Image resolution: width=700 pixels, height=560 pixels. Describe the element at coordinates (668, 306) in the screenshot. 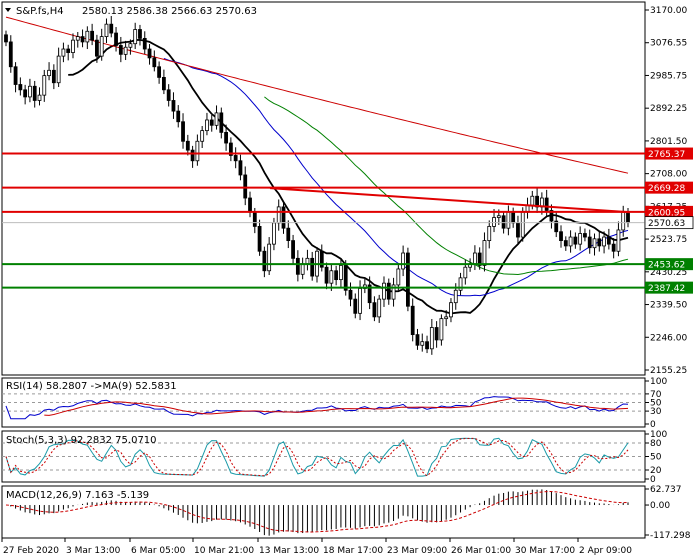

I see `main-y-tick-label: 2339.50` at that location.